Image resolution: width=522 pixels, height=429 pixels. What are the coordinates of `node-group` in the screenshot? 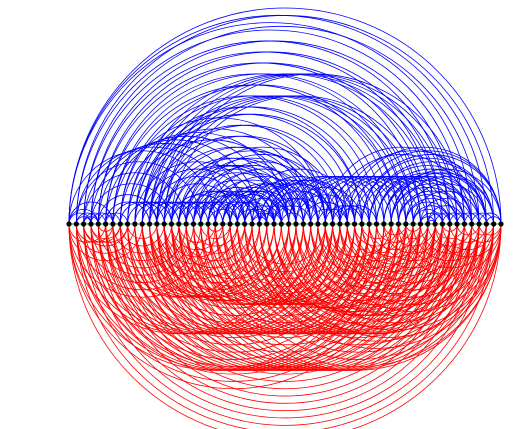 It's located at (285, 224).